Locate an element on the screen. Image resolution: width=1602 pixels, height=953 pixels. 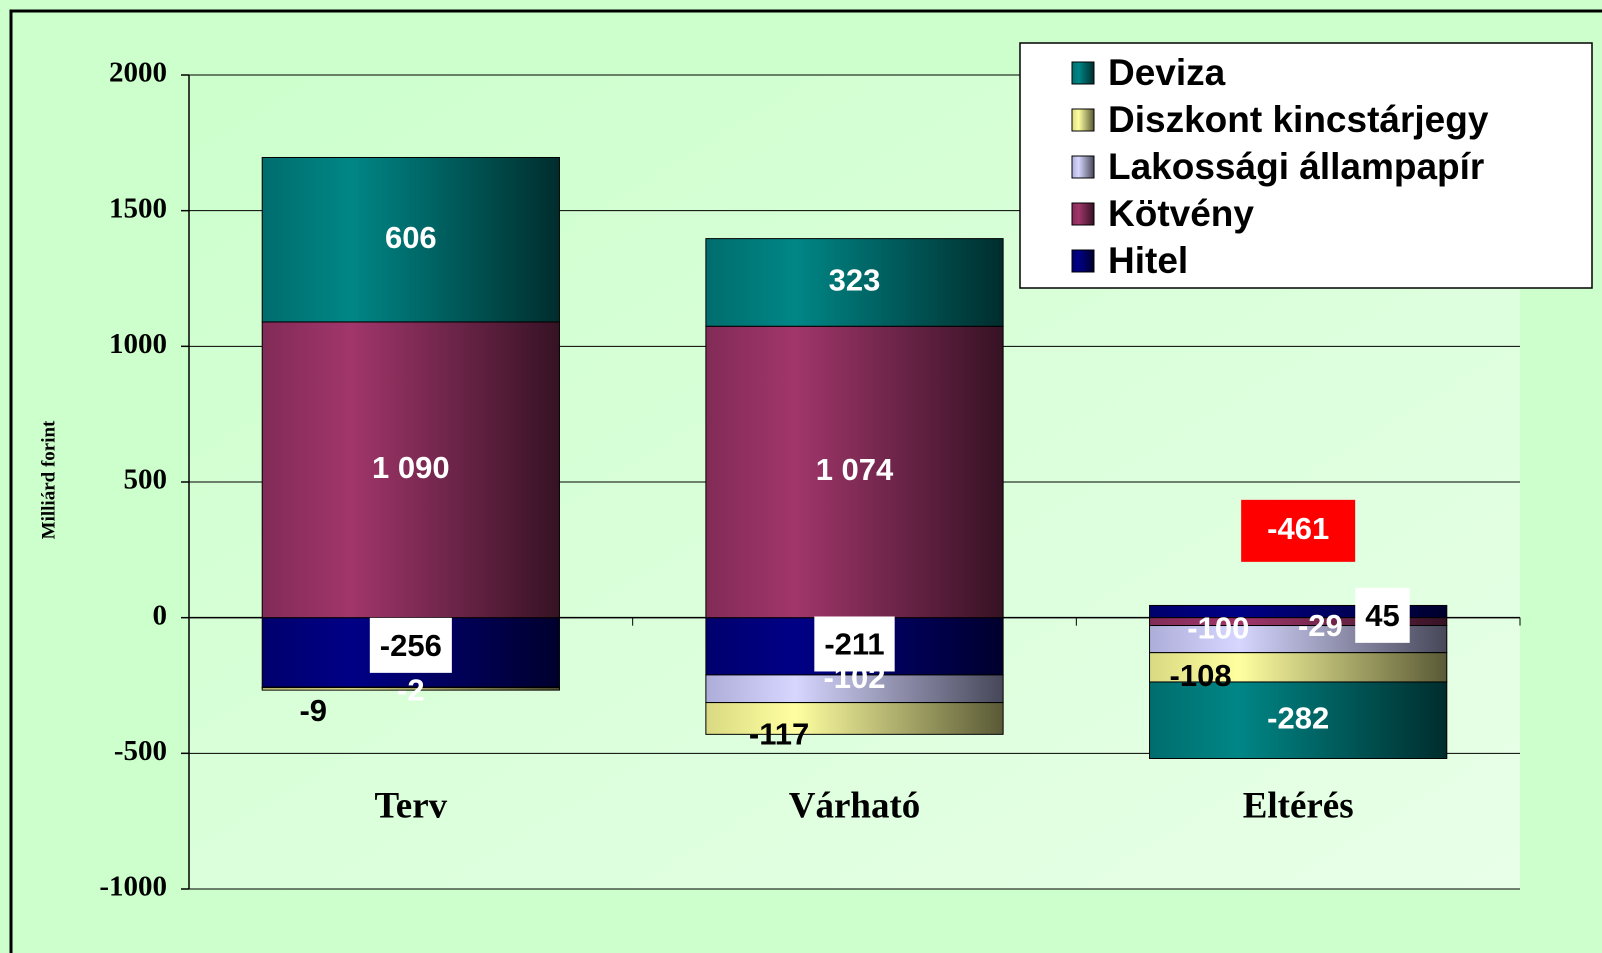
y-tick-label: 2000 is located at coordinates (138, 73).